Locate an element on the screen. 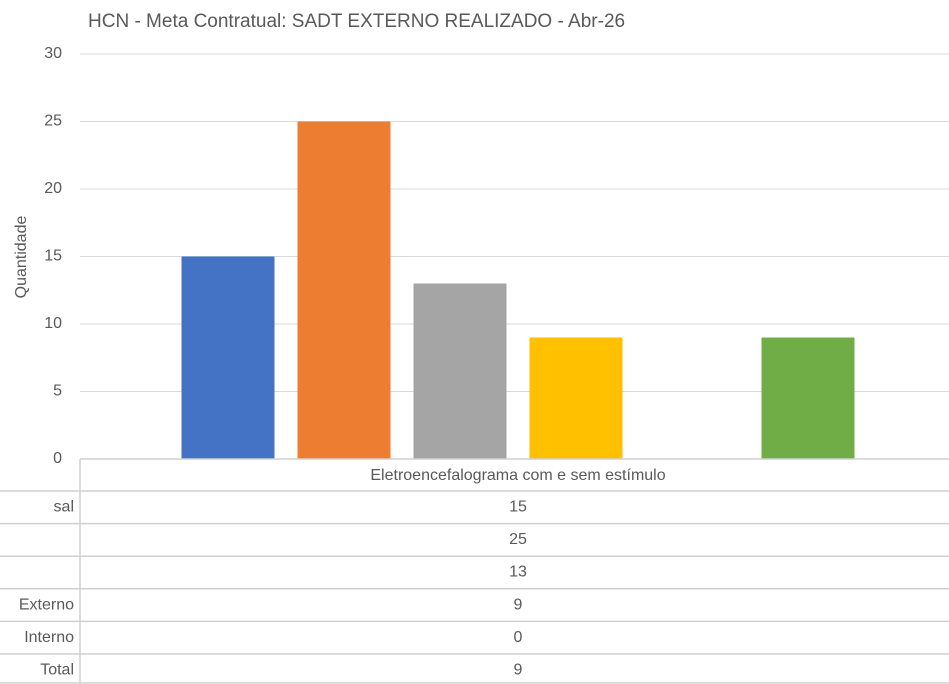 The width and height of the screenshot is (949, 684). y-tick-label: 20 is located at coordinates (53, 188).